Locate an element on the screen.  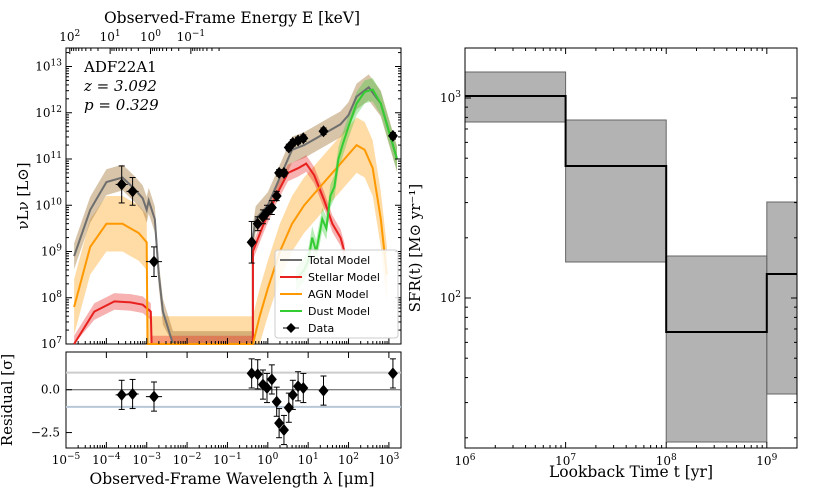
sed-y-tick-label: 1010 is located at coordinates (48, 204).